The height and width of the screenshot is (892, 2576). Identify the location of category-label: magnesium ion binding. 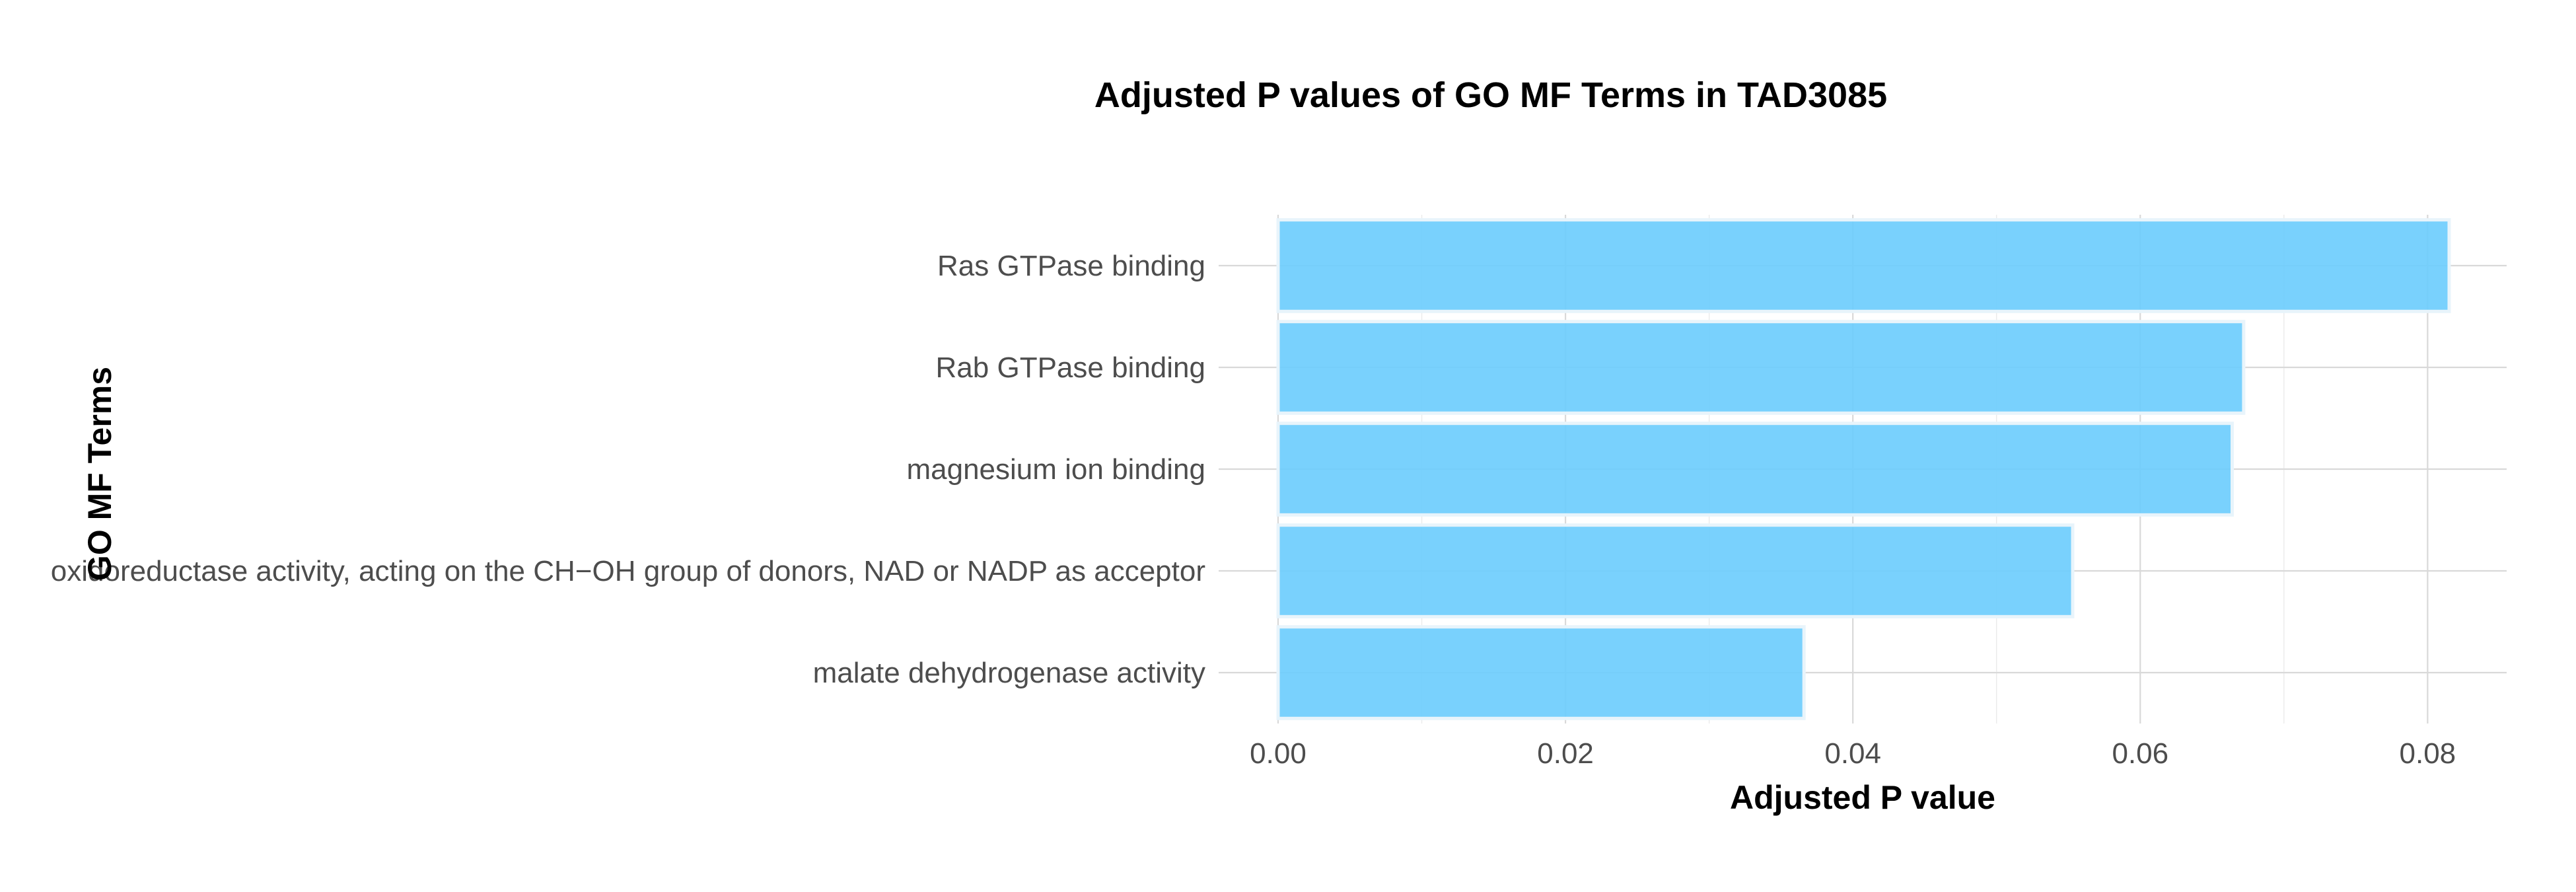
(1055, 469).